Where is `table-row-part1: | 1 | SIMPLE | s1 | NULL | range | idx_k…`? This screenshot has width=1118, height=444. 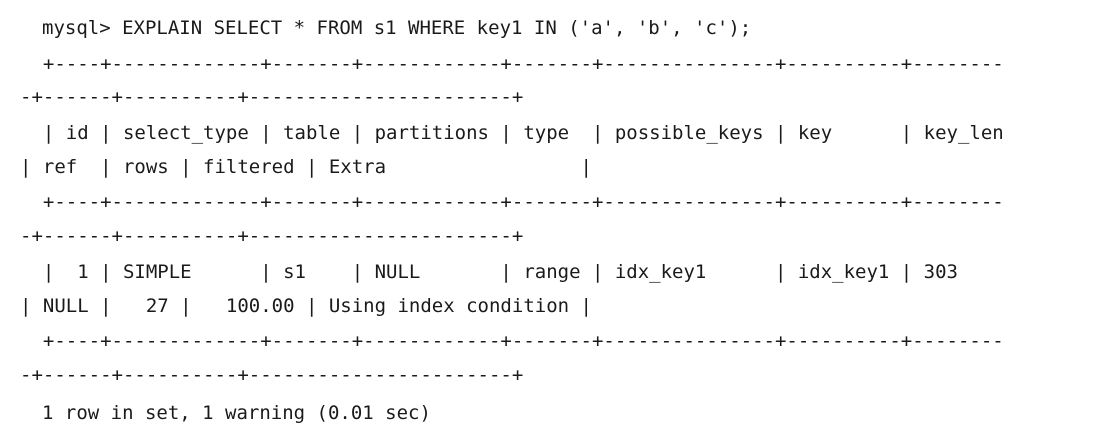 table-row-part1: | 1 | SIMPLE | s1 | NULL | range | idx_k… is located at coordinates (489, 272).